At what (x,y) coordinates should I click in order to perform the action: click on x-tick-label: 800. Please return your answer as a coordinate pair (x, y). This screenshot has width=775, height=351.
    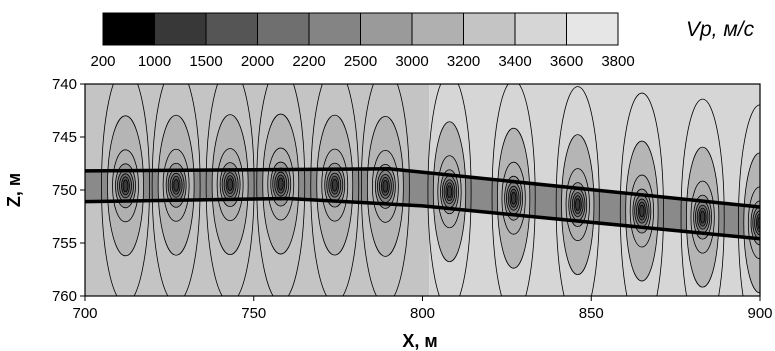
    Looking at the image, I should click on (422, 313).